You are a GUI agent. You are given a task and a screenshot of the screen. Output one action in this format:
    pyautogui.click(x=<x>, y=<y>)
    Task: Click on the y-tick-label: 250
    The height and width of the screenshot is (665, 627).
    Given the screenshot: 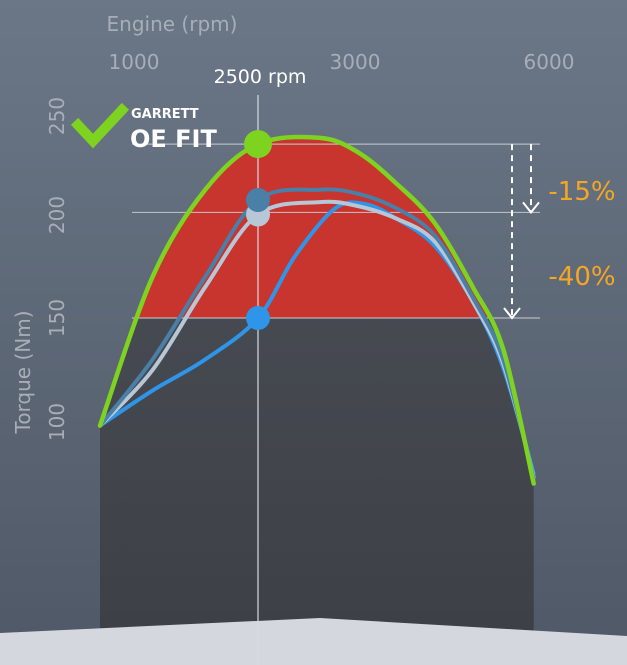 What is the action you would take?
    pyautogui.click(x=57, y=116)
    